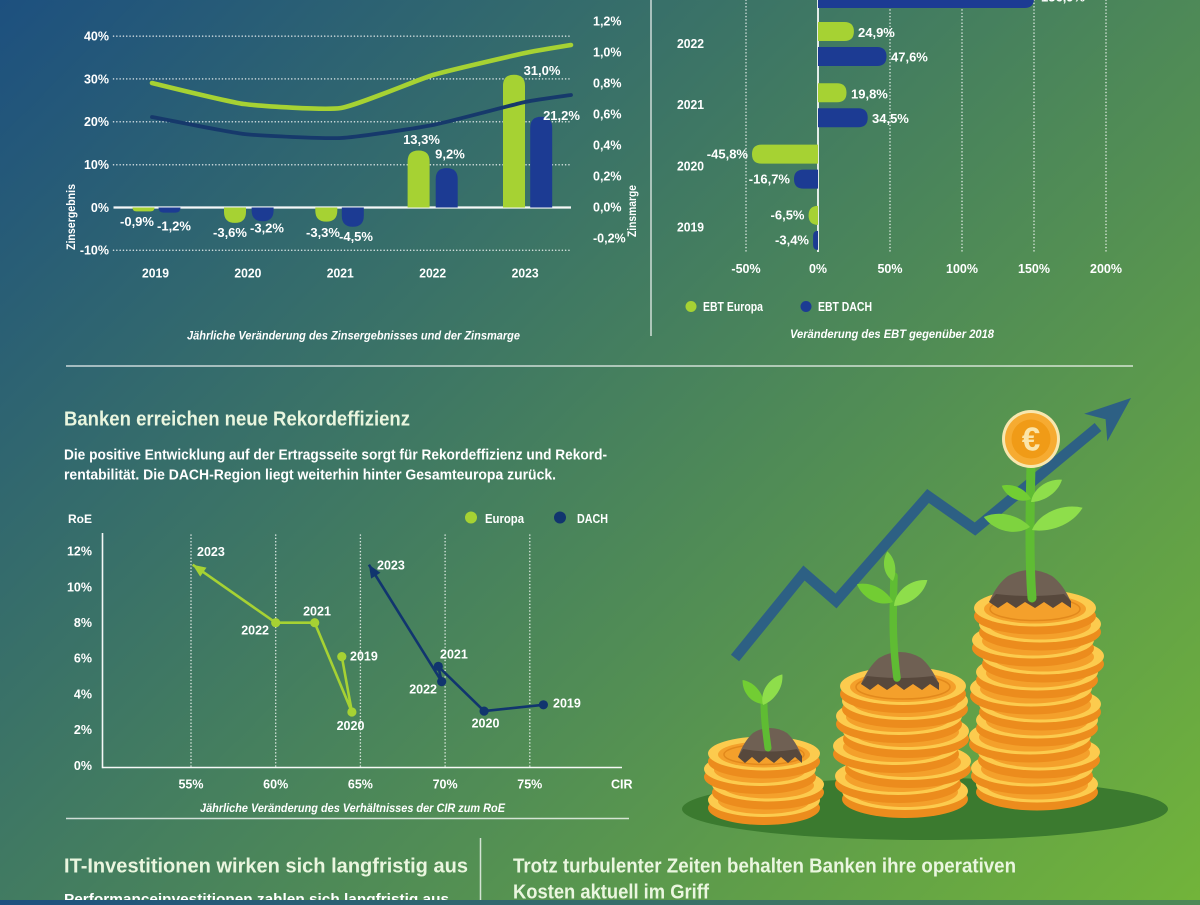  What do you see at coordinates (845, 307) in the screenshot?
I see `svg-text: EBT DACH` at bounding box center [845, 307].